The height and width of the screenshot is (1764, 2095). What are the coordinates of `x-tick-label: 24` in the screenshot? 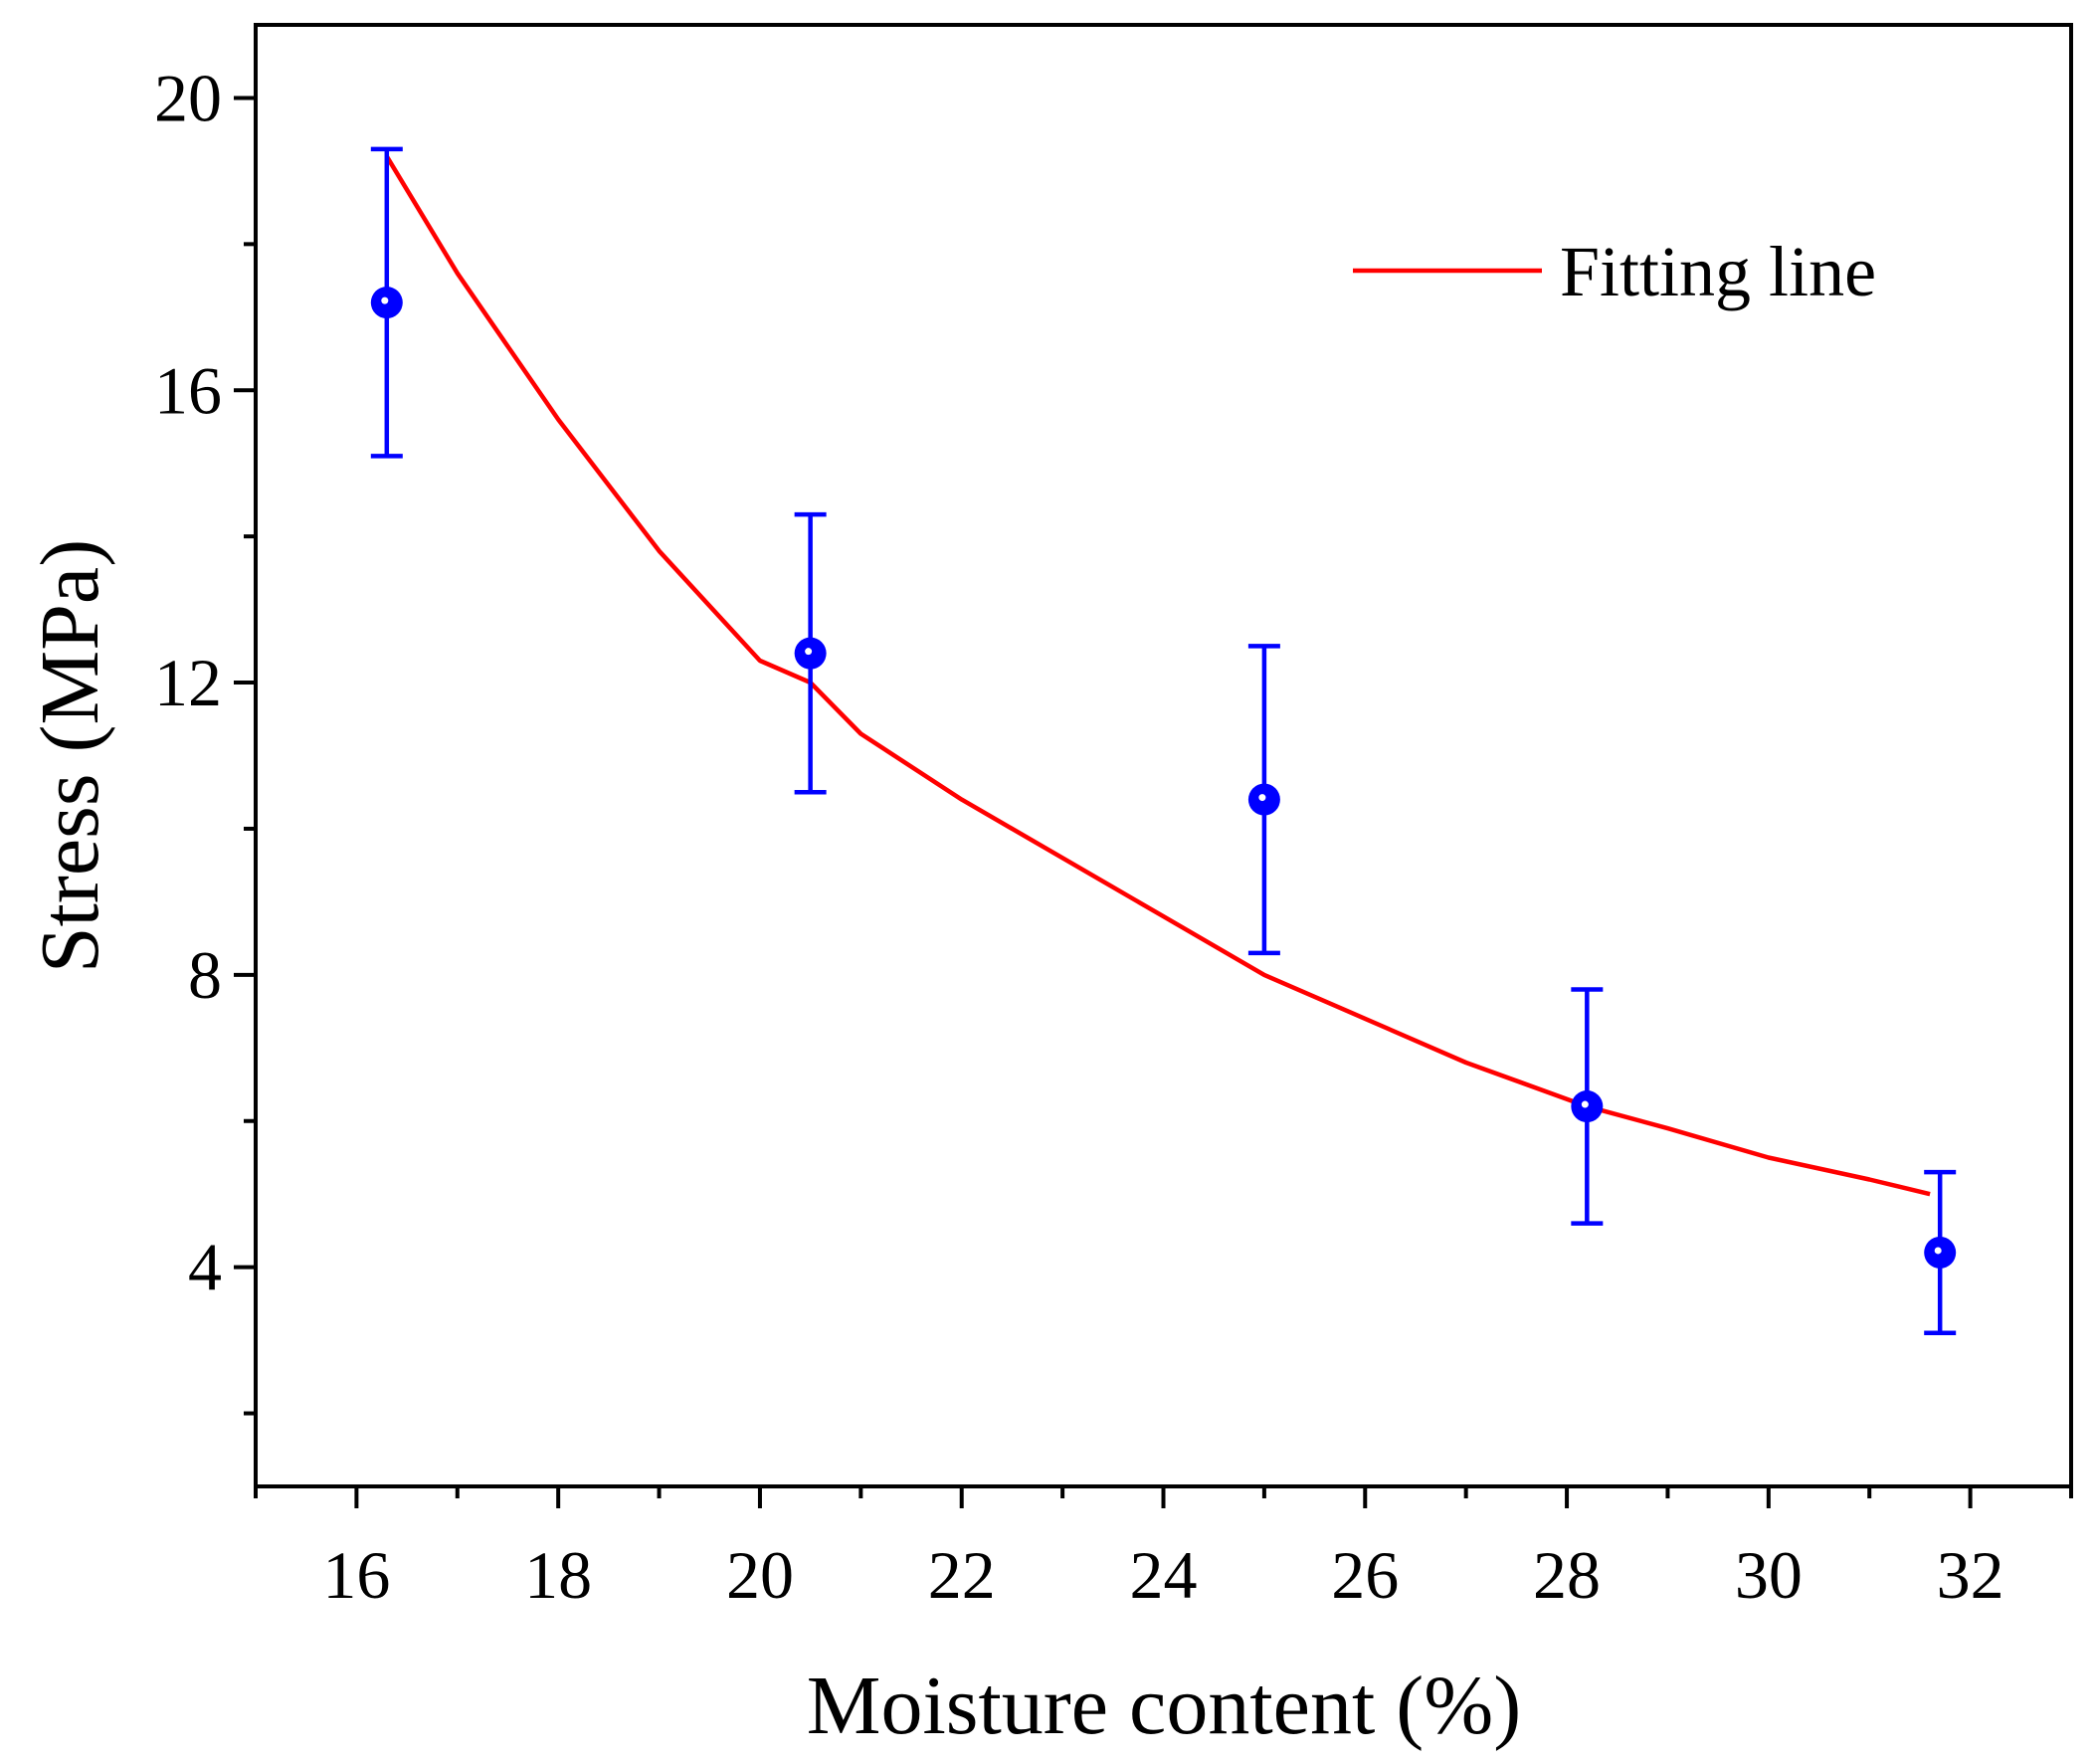 It's located at (1164, 1575).